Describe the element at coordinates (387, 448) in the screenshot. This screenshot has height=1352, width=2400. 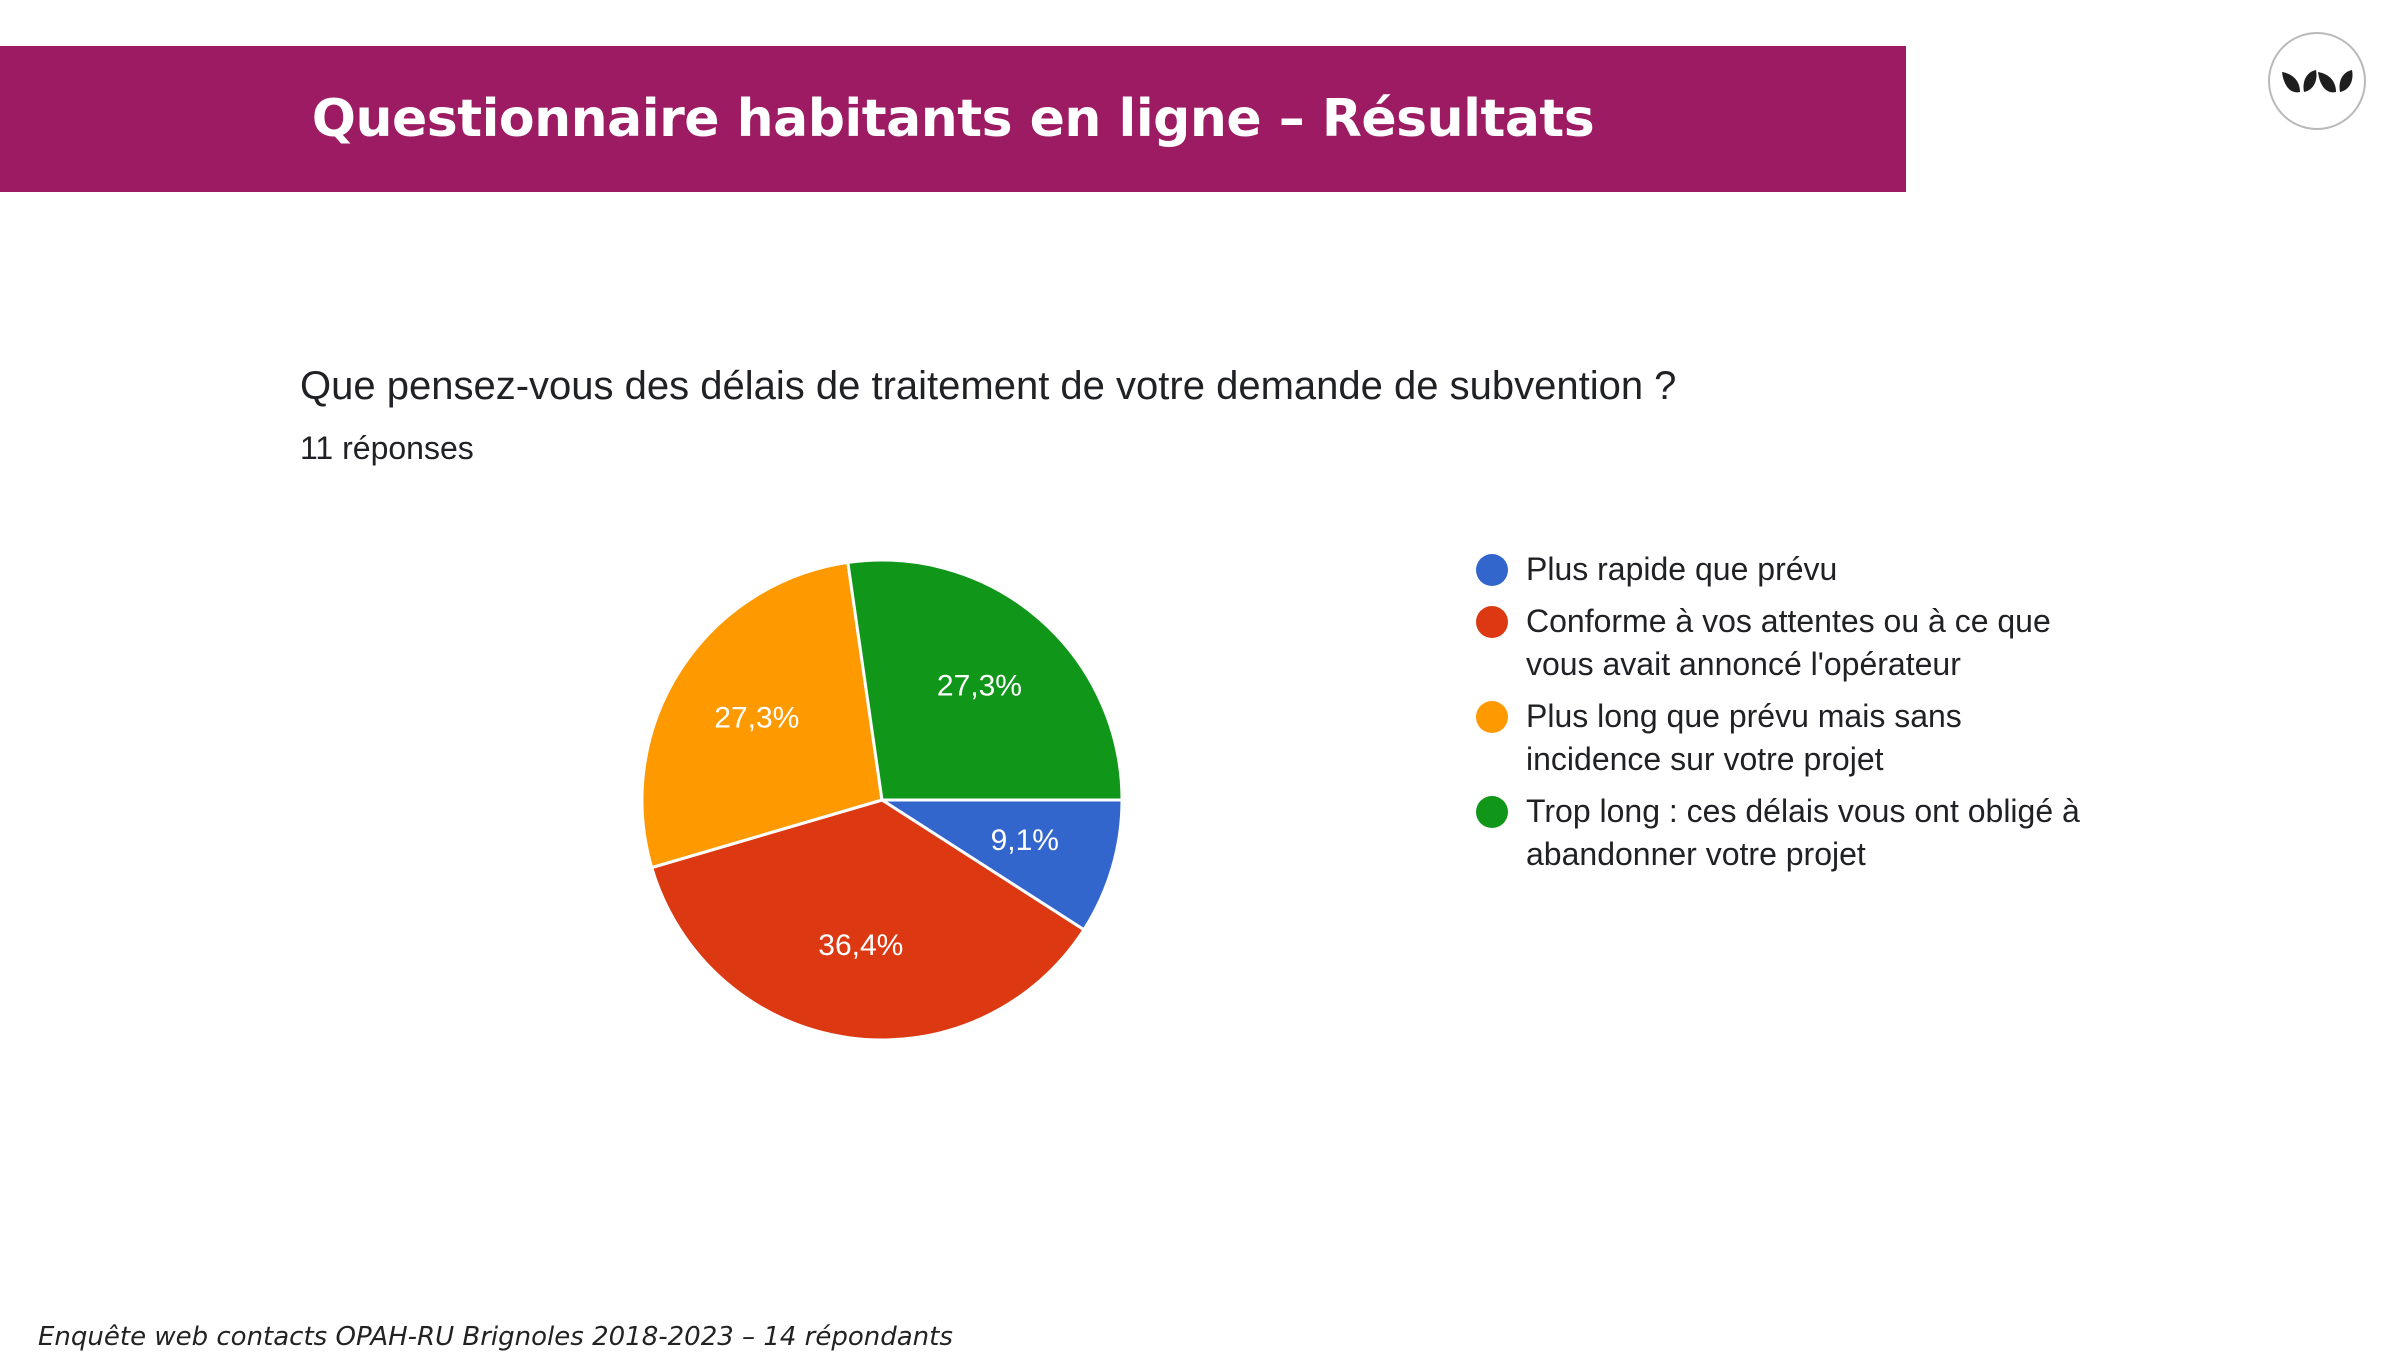
I see `responses-count: 11 réponses` at that location.